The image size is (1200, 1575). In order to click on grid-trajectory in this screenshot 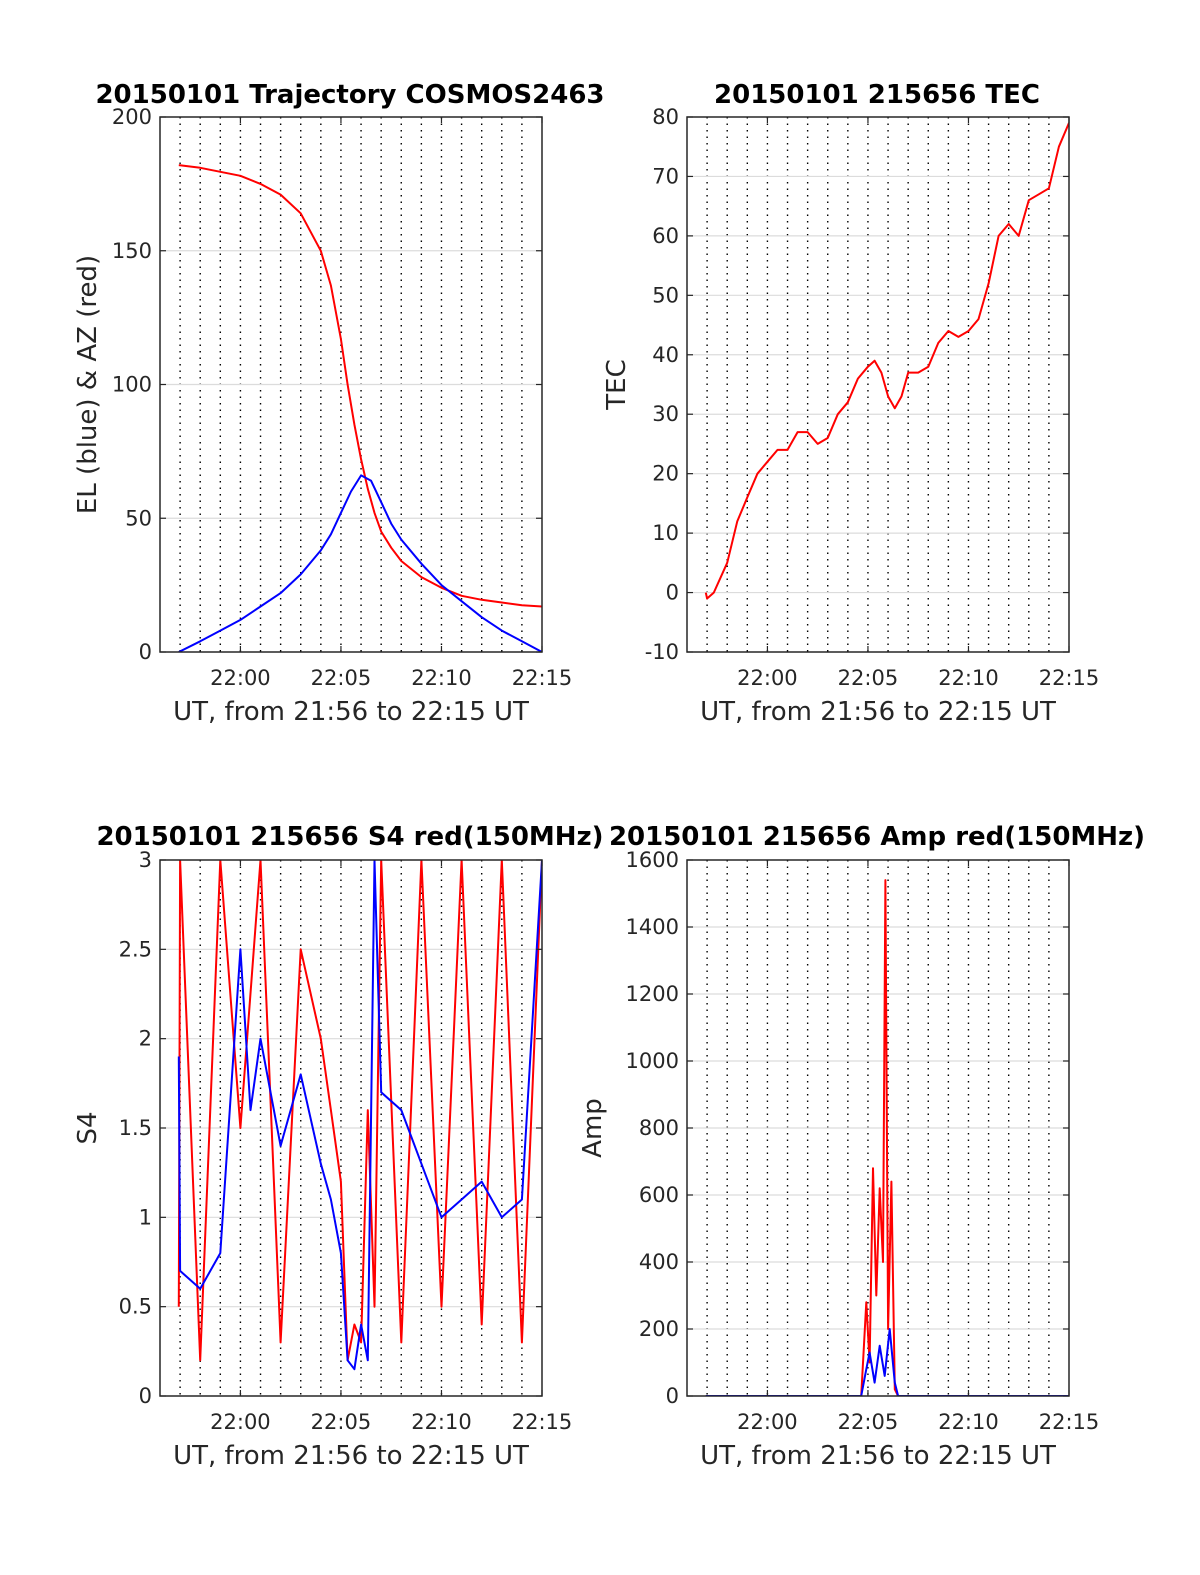, I will do `click(351, 384)`.